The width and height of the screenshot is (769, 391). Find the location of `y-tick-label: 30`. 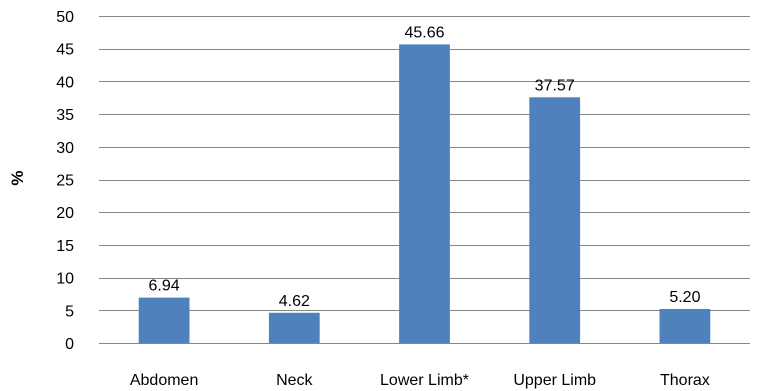

y-tick-label: 30 is located at coordinates (65, 148).